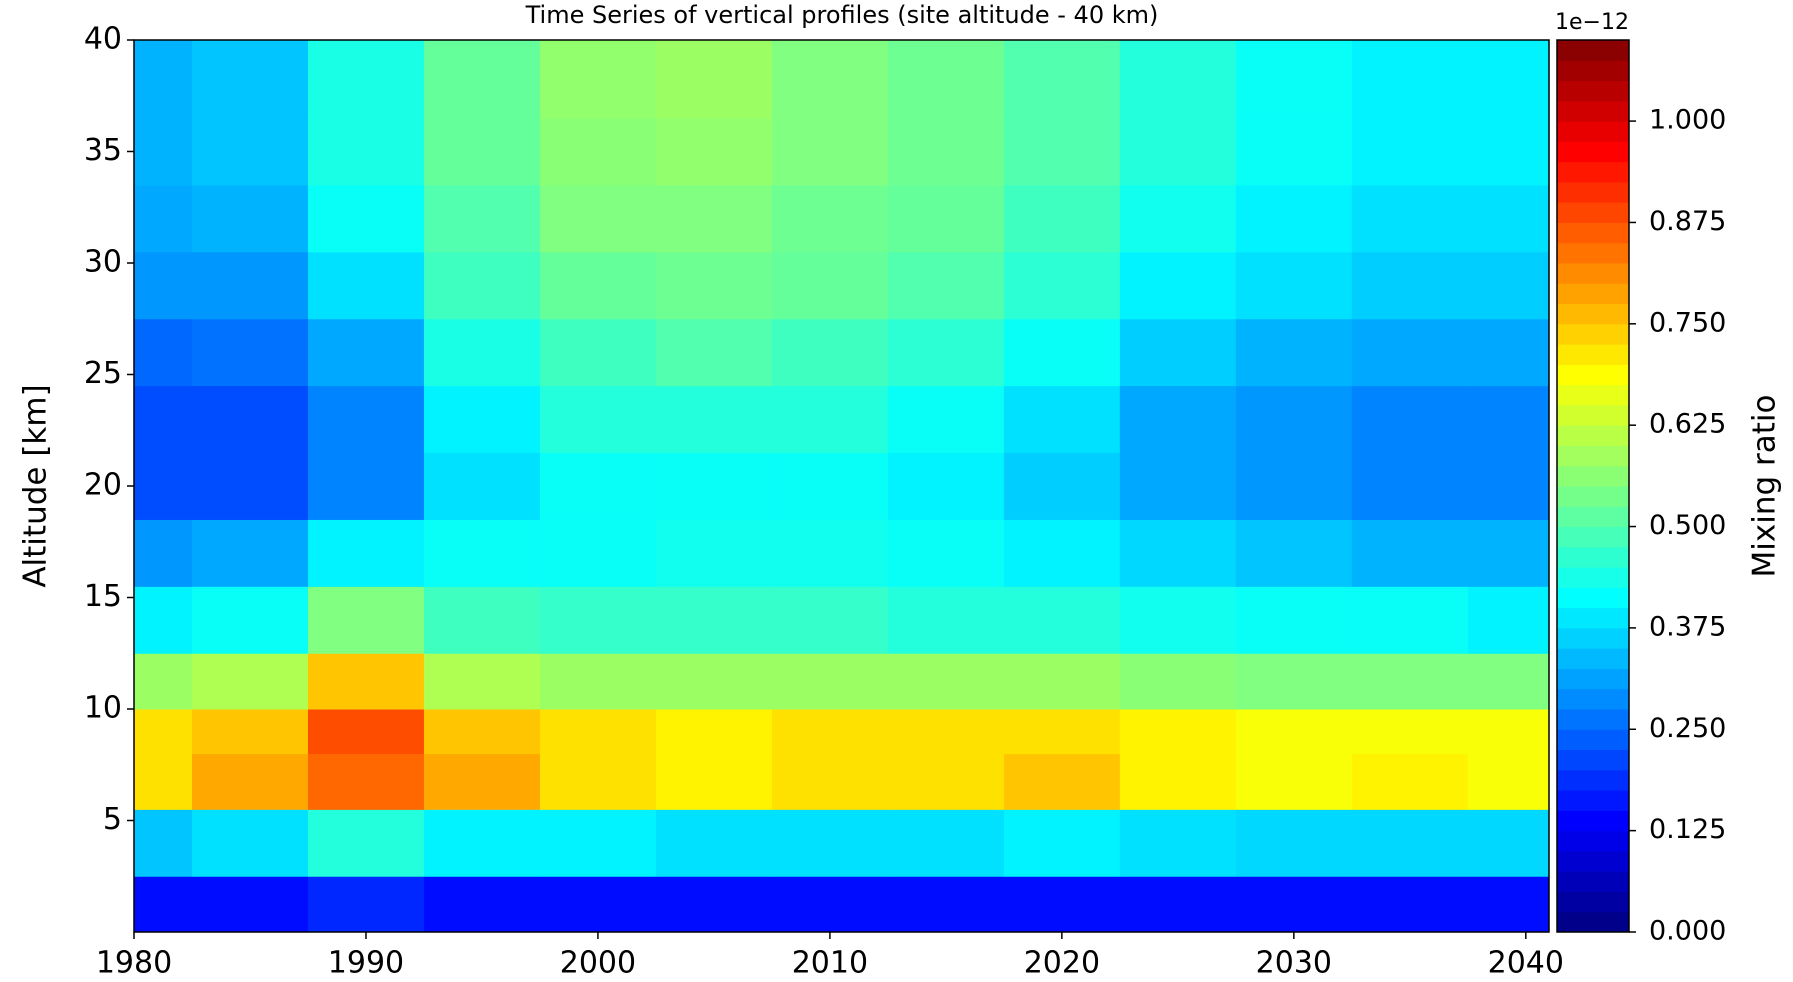  I want to click on y-tick-label: 25, so click(103, 373).